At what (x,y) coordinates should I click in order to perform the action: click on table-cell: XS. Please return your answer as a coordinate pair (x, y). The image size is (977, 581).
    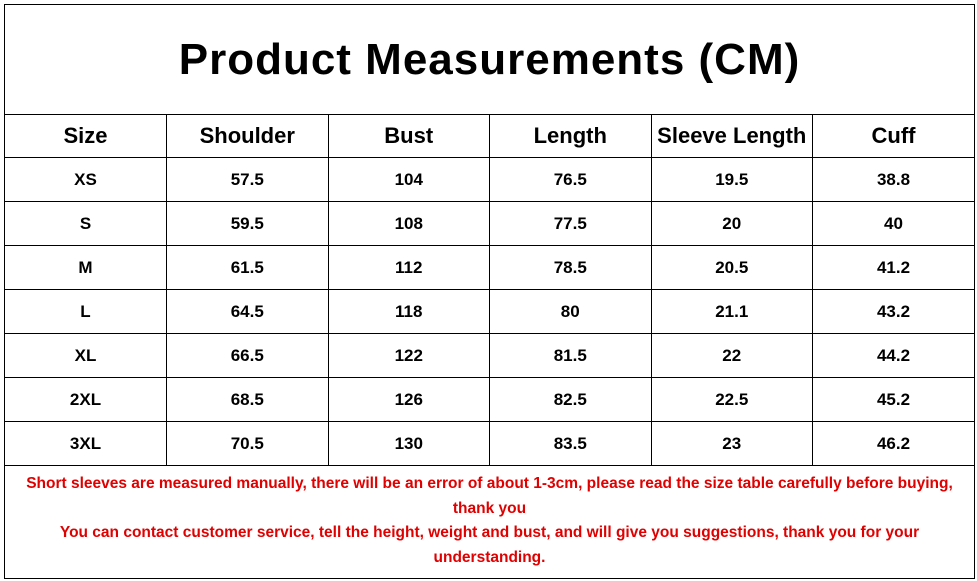
    Looking at the image, I should click on (86, 179).